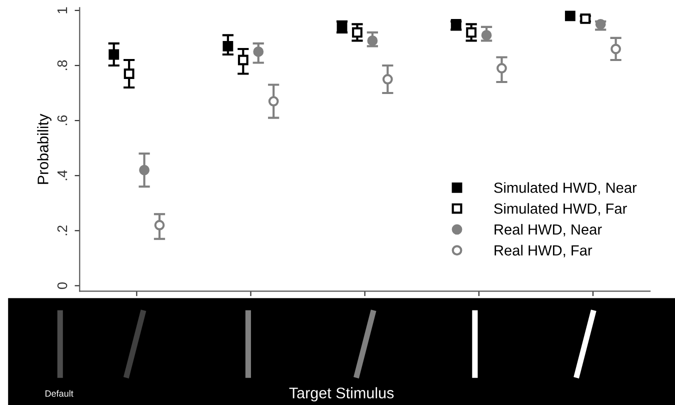 Image resolution: width=675 pixels, height=405 pixels. Describe the element at coordinates (62, 175) in the screenshot. I see `y-tick-label: .4` at that location.